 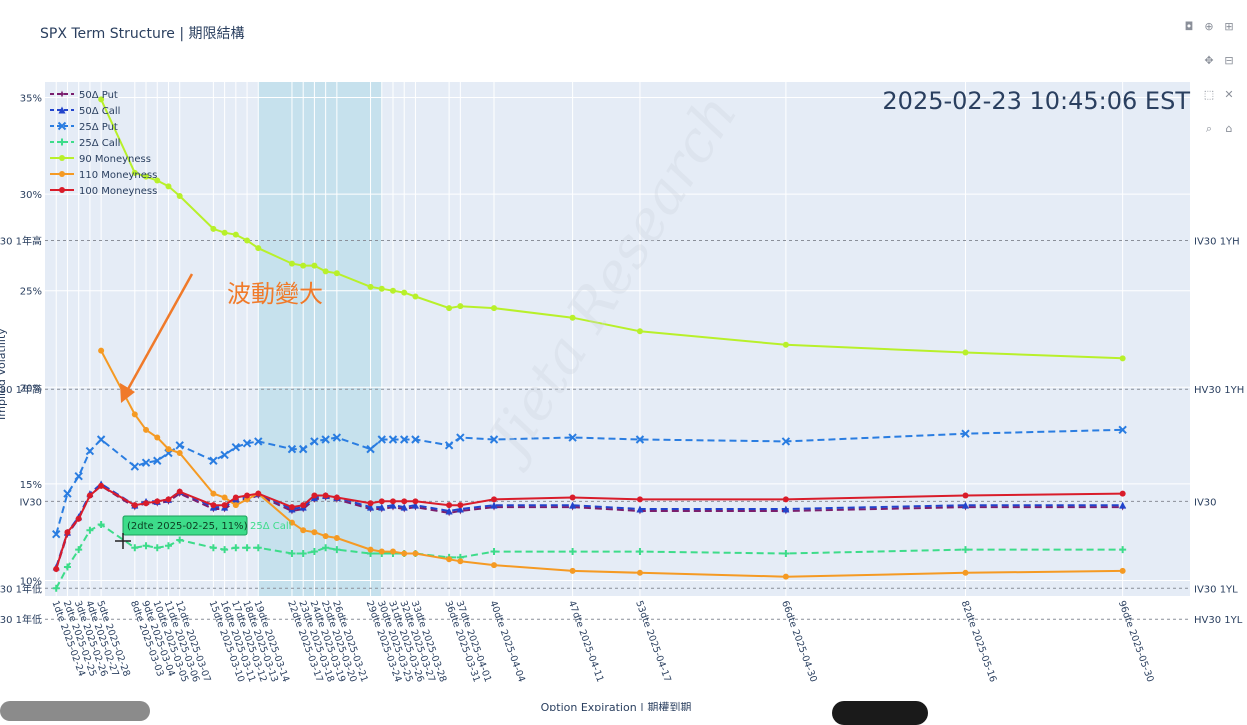 What do you see at coordinates (31, 98) in the screenshot?
I see `y-tick-label: 35%` at bounding box center [31, 98].